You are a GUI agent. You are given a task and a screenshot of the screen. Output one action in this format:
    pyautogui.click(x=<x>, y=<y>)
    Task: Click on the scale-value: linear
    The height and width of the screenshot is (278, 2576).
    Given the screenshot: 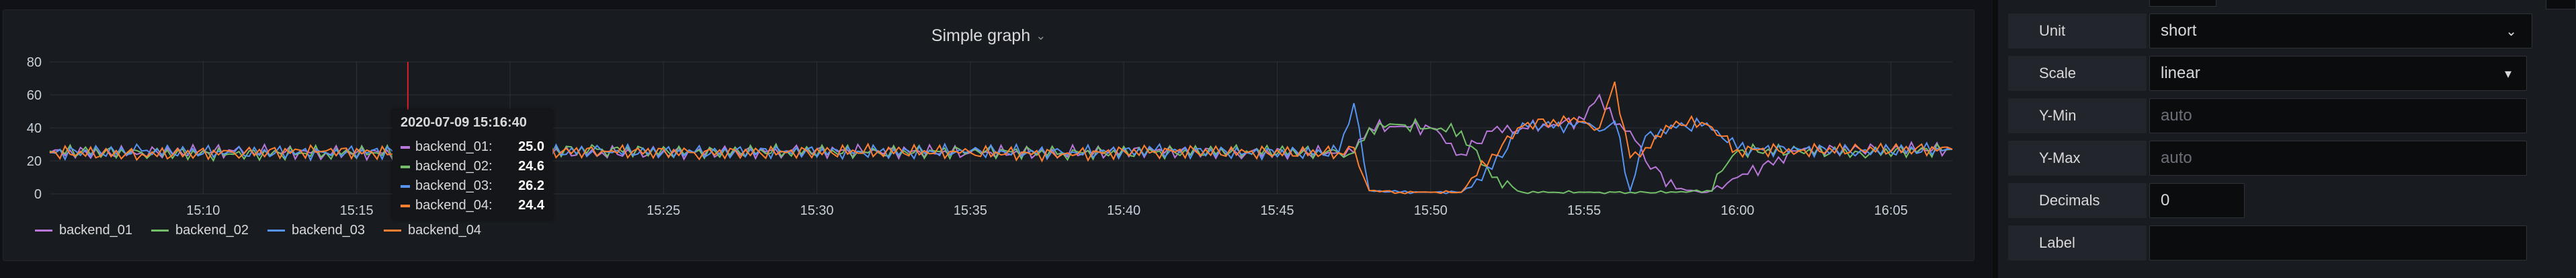 What is the action you would take?
    pyautogui.click(x=2180, y=73)
    